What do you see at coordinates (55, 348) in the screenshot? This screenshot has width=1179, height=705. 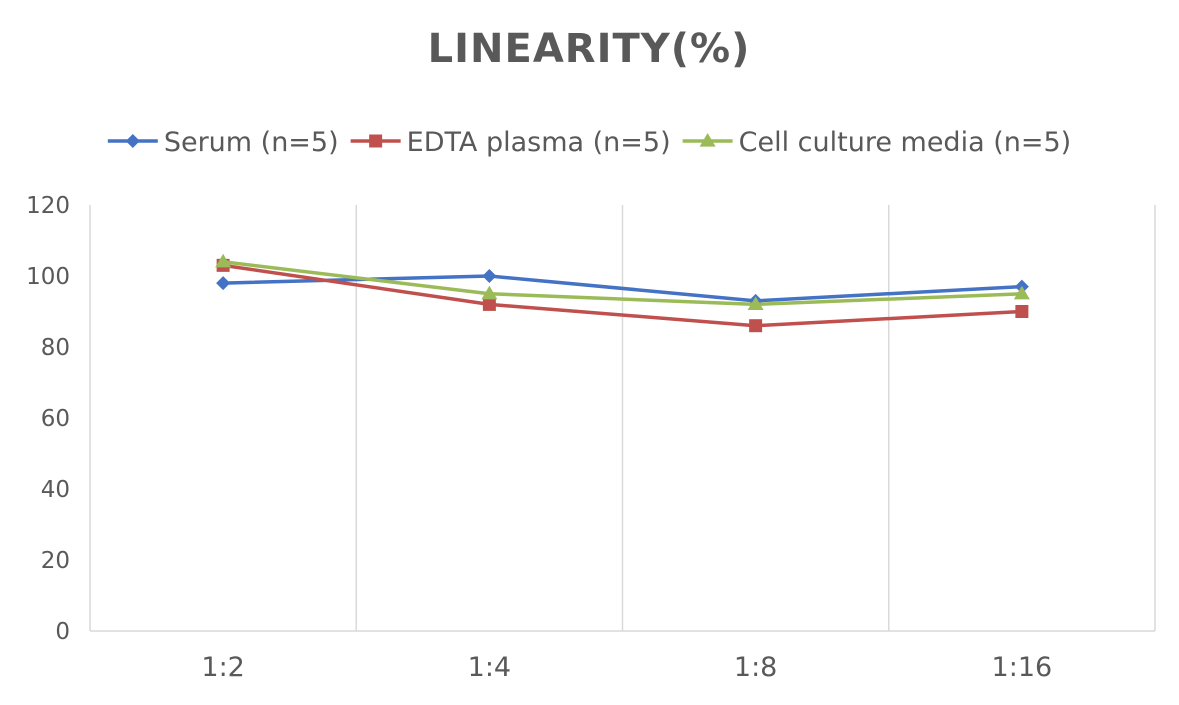 I see `y-tick-label: 80` at bounding box center [55, 348].